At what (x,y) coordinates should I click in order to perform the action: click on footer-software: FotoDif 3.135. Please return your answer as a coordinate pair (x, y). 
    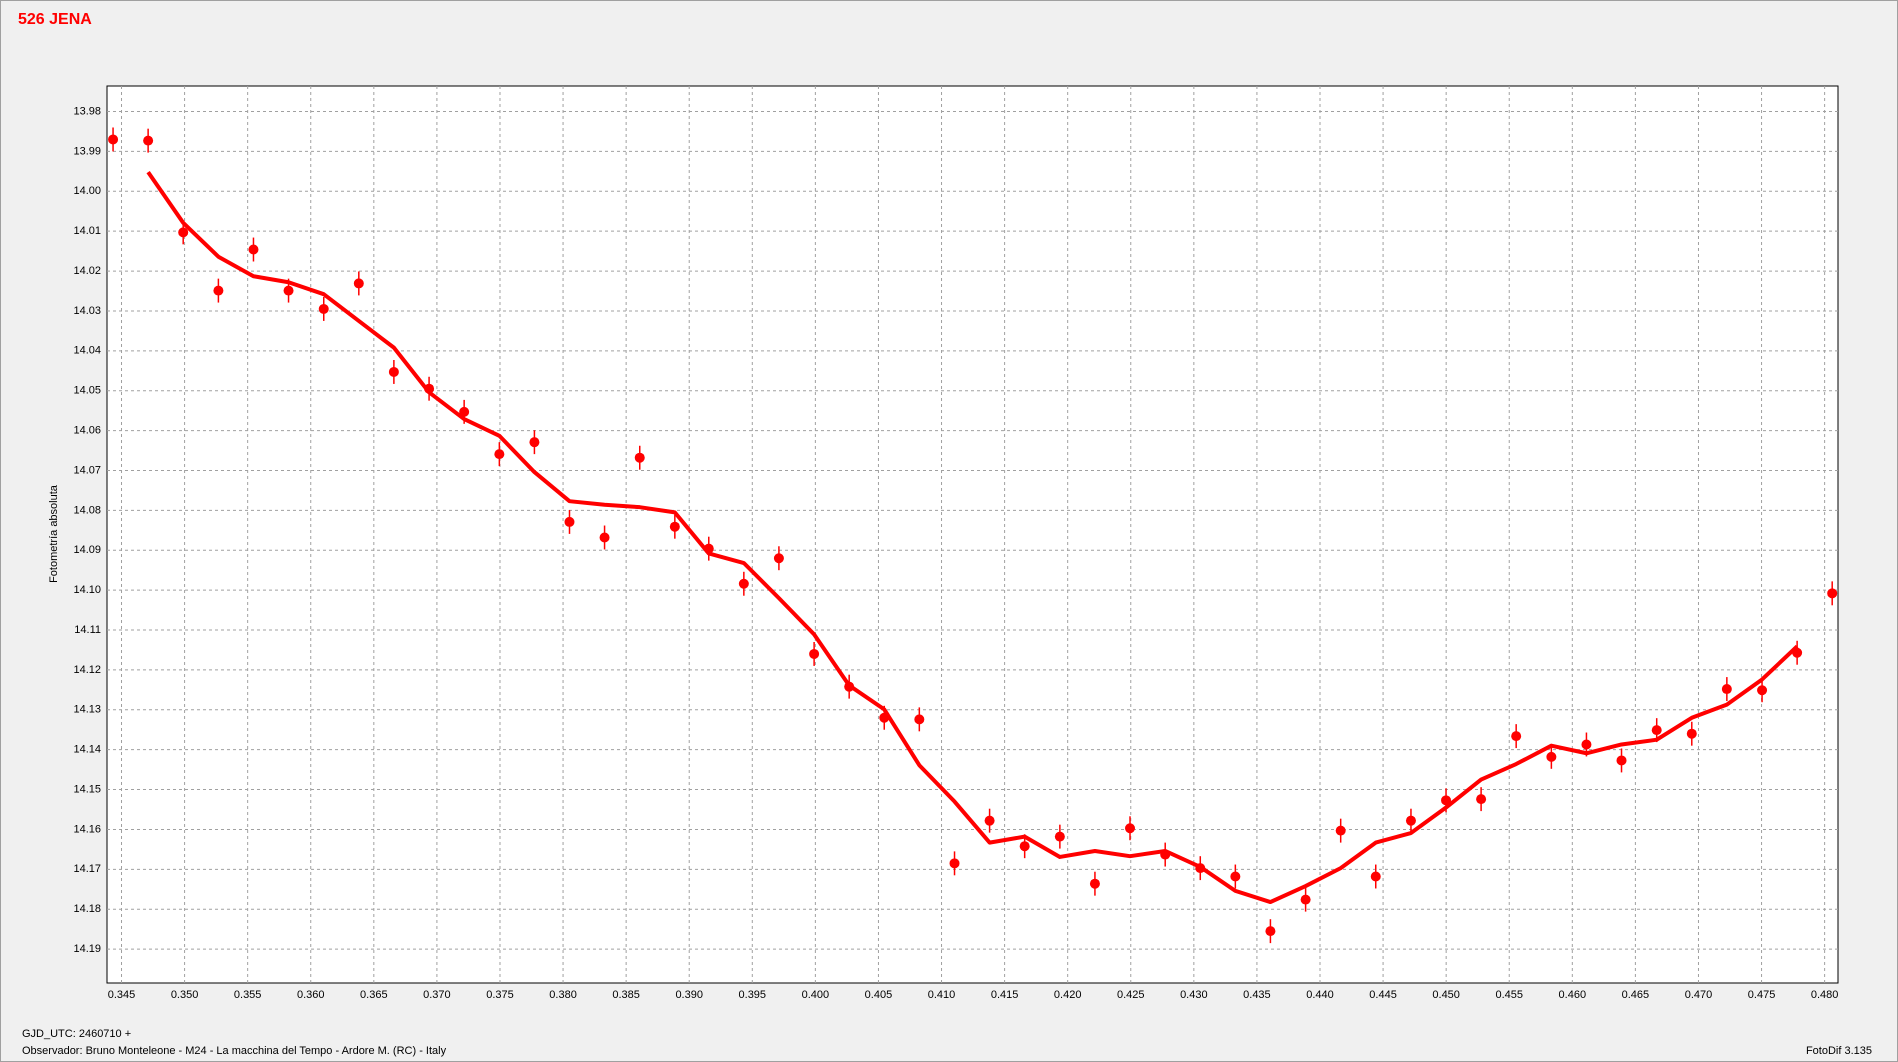
    Looking at the image, I should click on (1839, 1051).